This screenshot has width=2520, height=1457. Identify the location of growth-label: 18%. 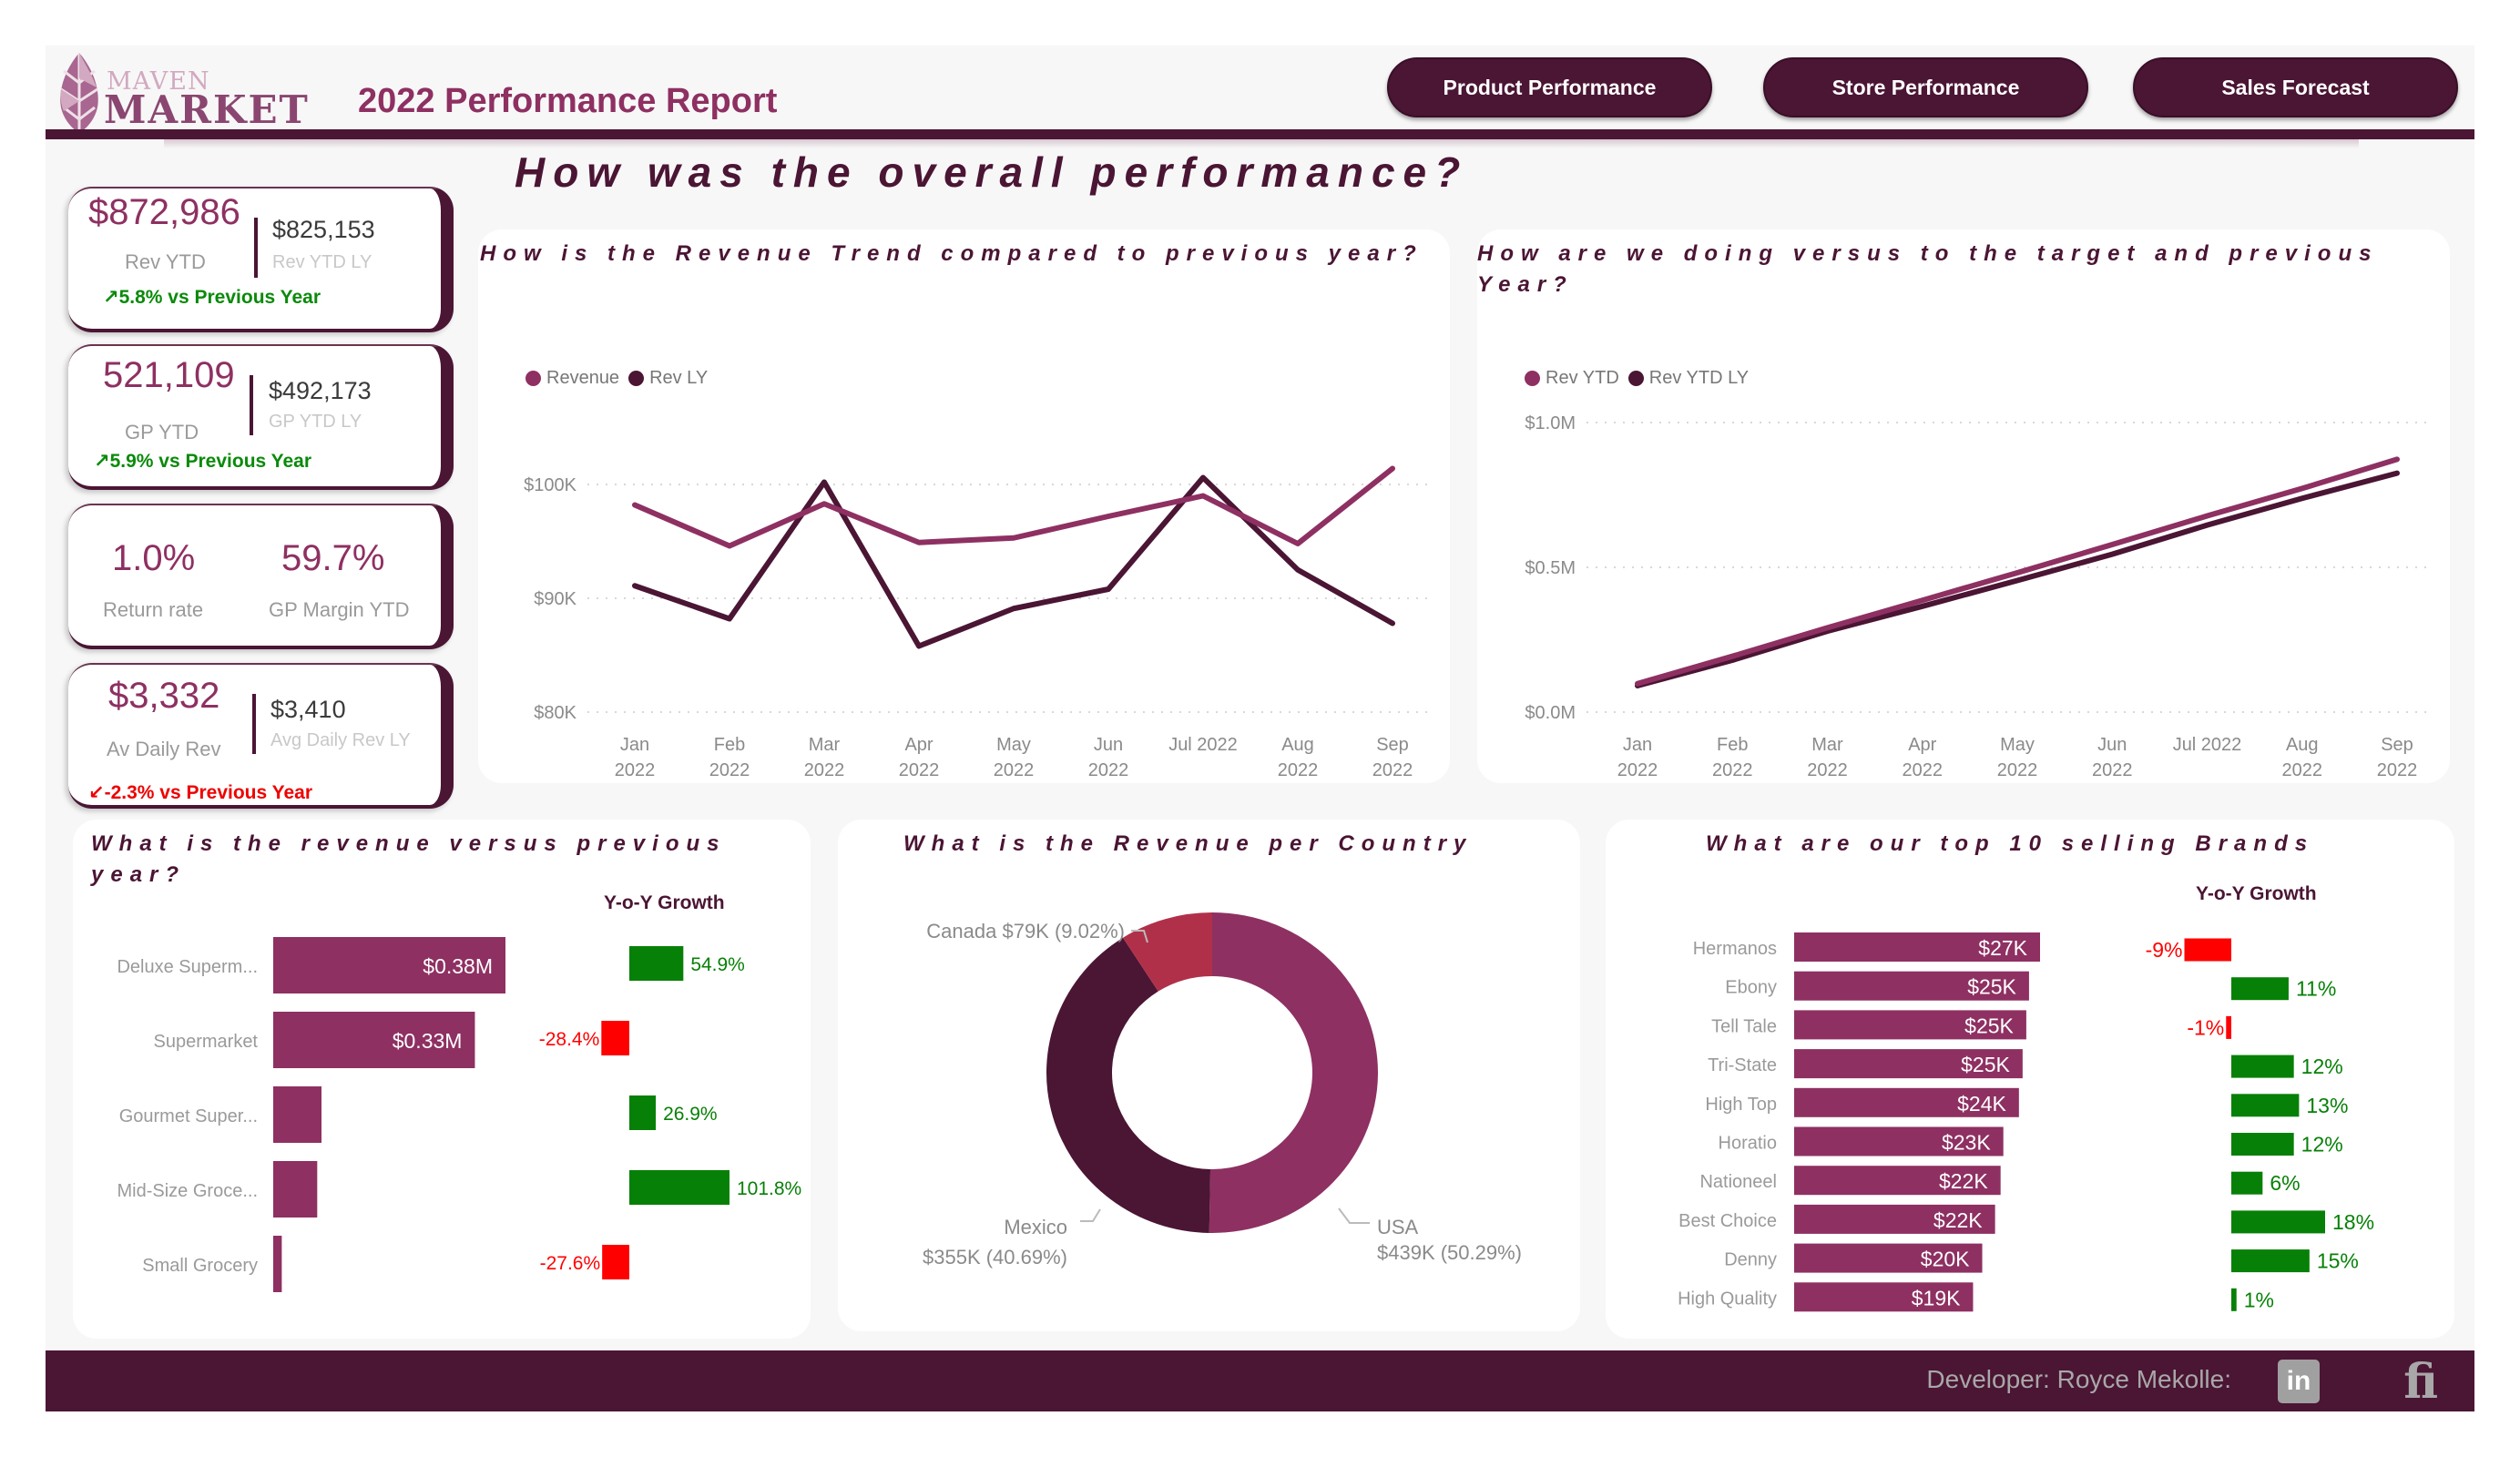
(2353, 1222).